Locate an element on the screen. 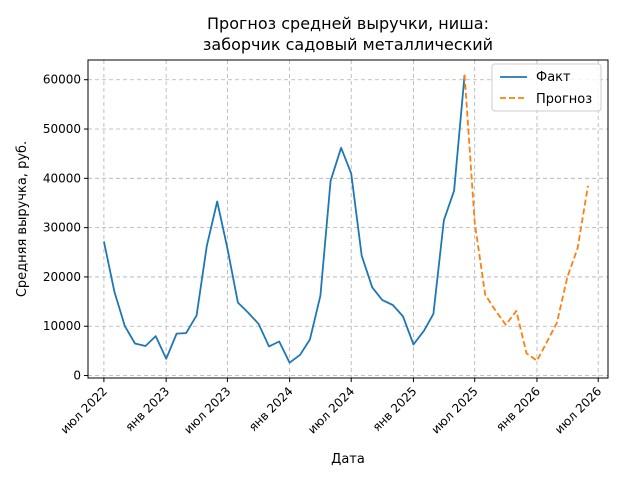 The width and height of the screenshot is (640, 480). legend-label-forecast: Прогноз is located at coordinates (564, 99).